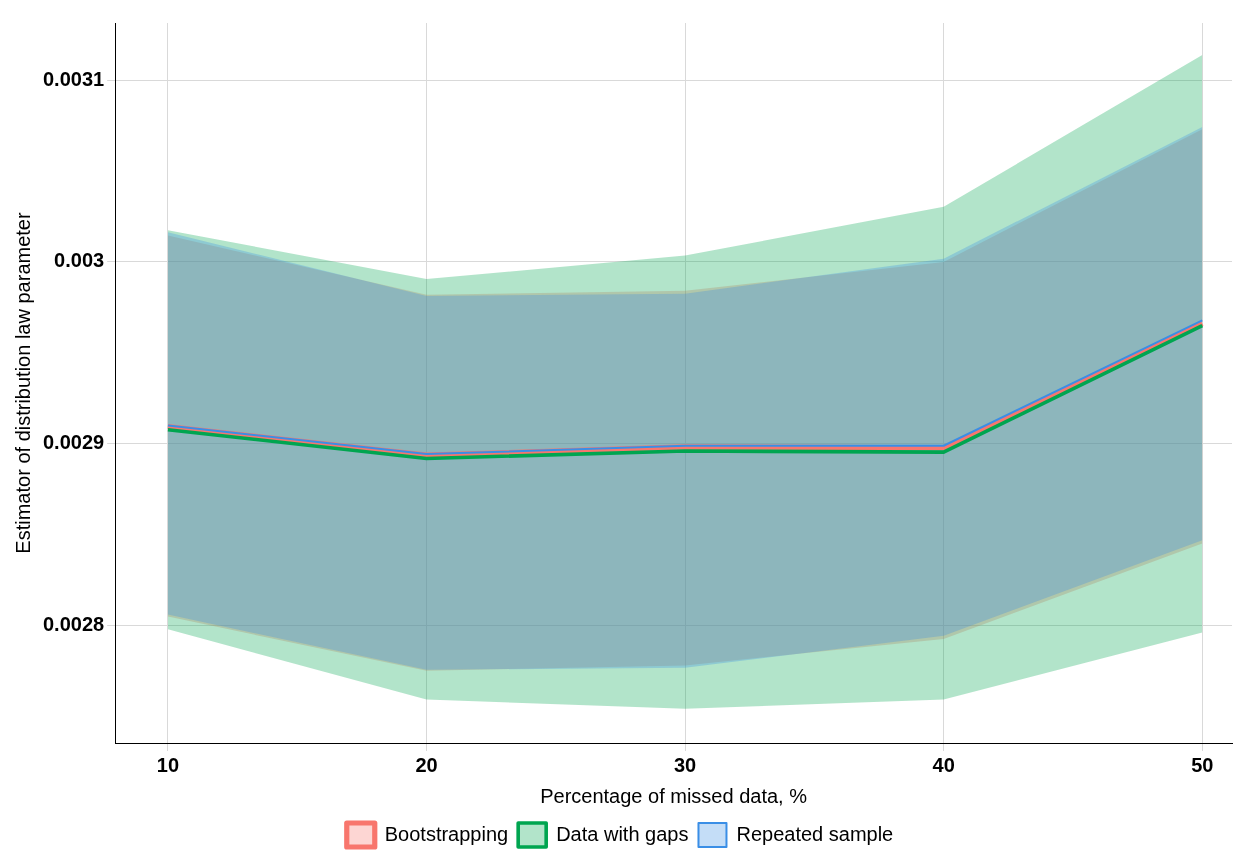  What do you see at coordinates (622, 833) in the screenshot?
I see `legend-label: Data with gaps` at bounding box center [622, 833].